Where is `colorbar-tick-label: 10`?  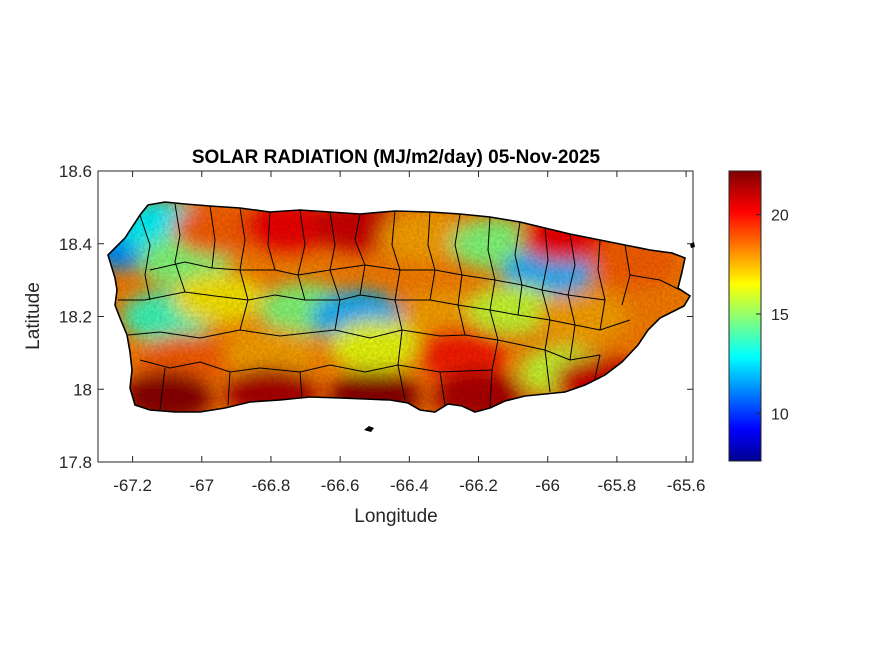 colorbar-tick-label: 10 is located at coordinates (780, 414).